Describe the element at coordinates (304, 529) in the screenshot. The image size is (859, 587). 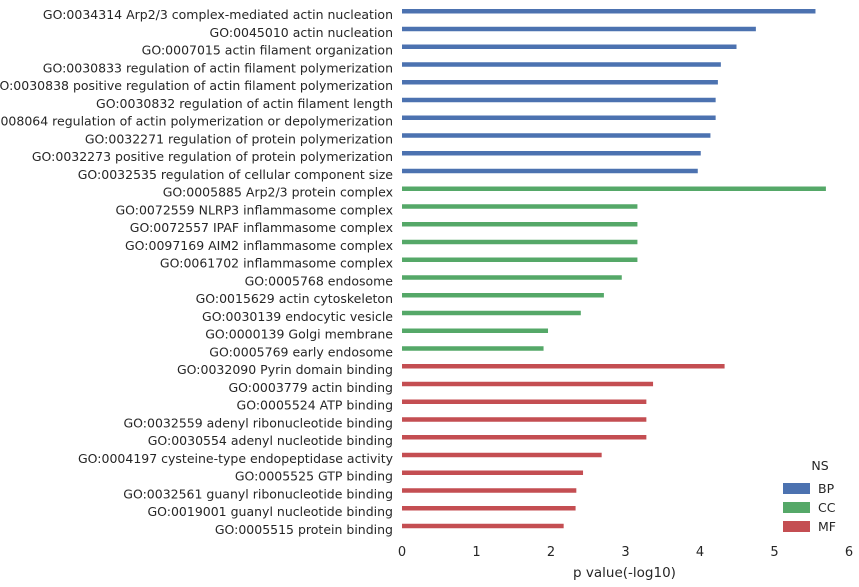
I see `category-label: GO:0005515 protein binding` at that location.